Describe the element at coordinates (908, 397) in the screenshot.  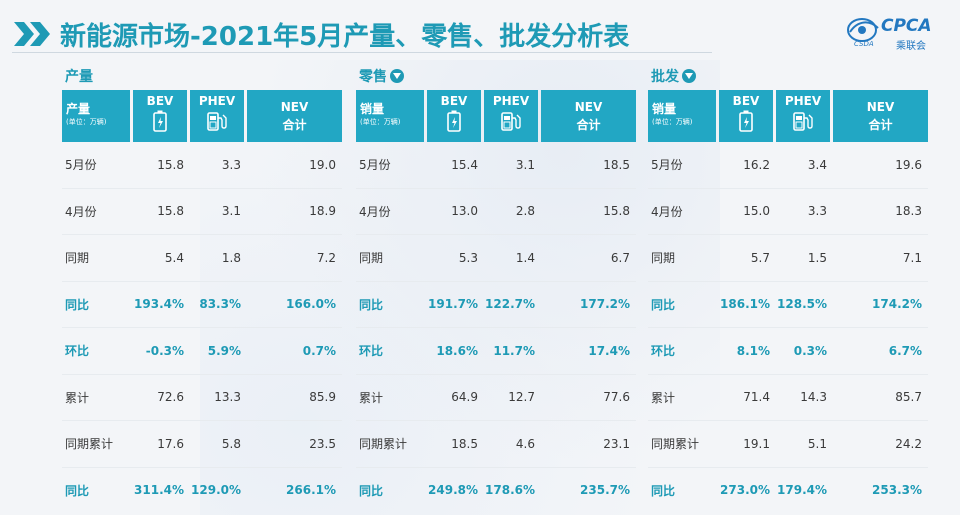
I see `nev-value: 85.7` at that location.